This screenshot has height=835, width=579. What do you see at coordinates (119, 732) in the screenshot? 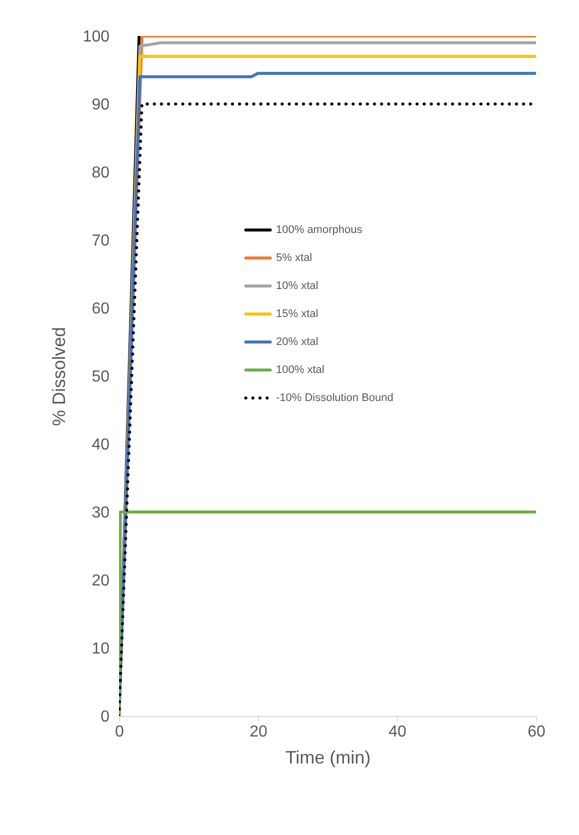
I see `x-tick-label: 0` at bounding box center [119, 732].